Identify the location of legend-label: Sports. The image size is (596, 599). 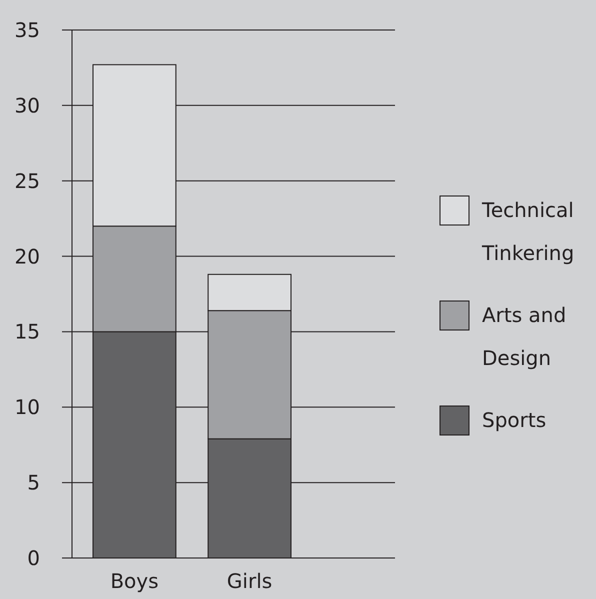
(514, 420).